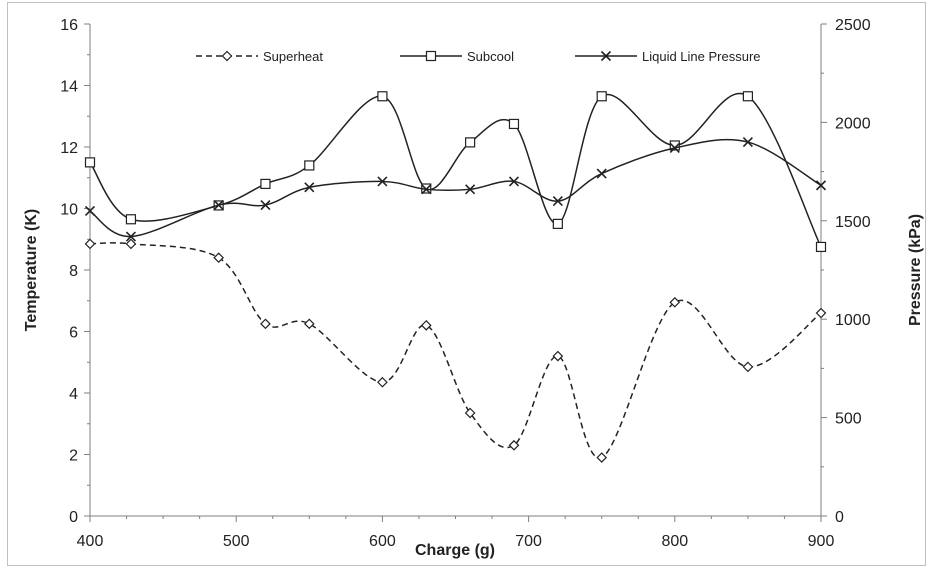 The image size is (931, 571). Describe the element at coordinates (31, 270) in the screenshot. I see `left-y-axis-title: Temperature (K)` at that location.